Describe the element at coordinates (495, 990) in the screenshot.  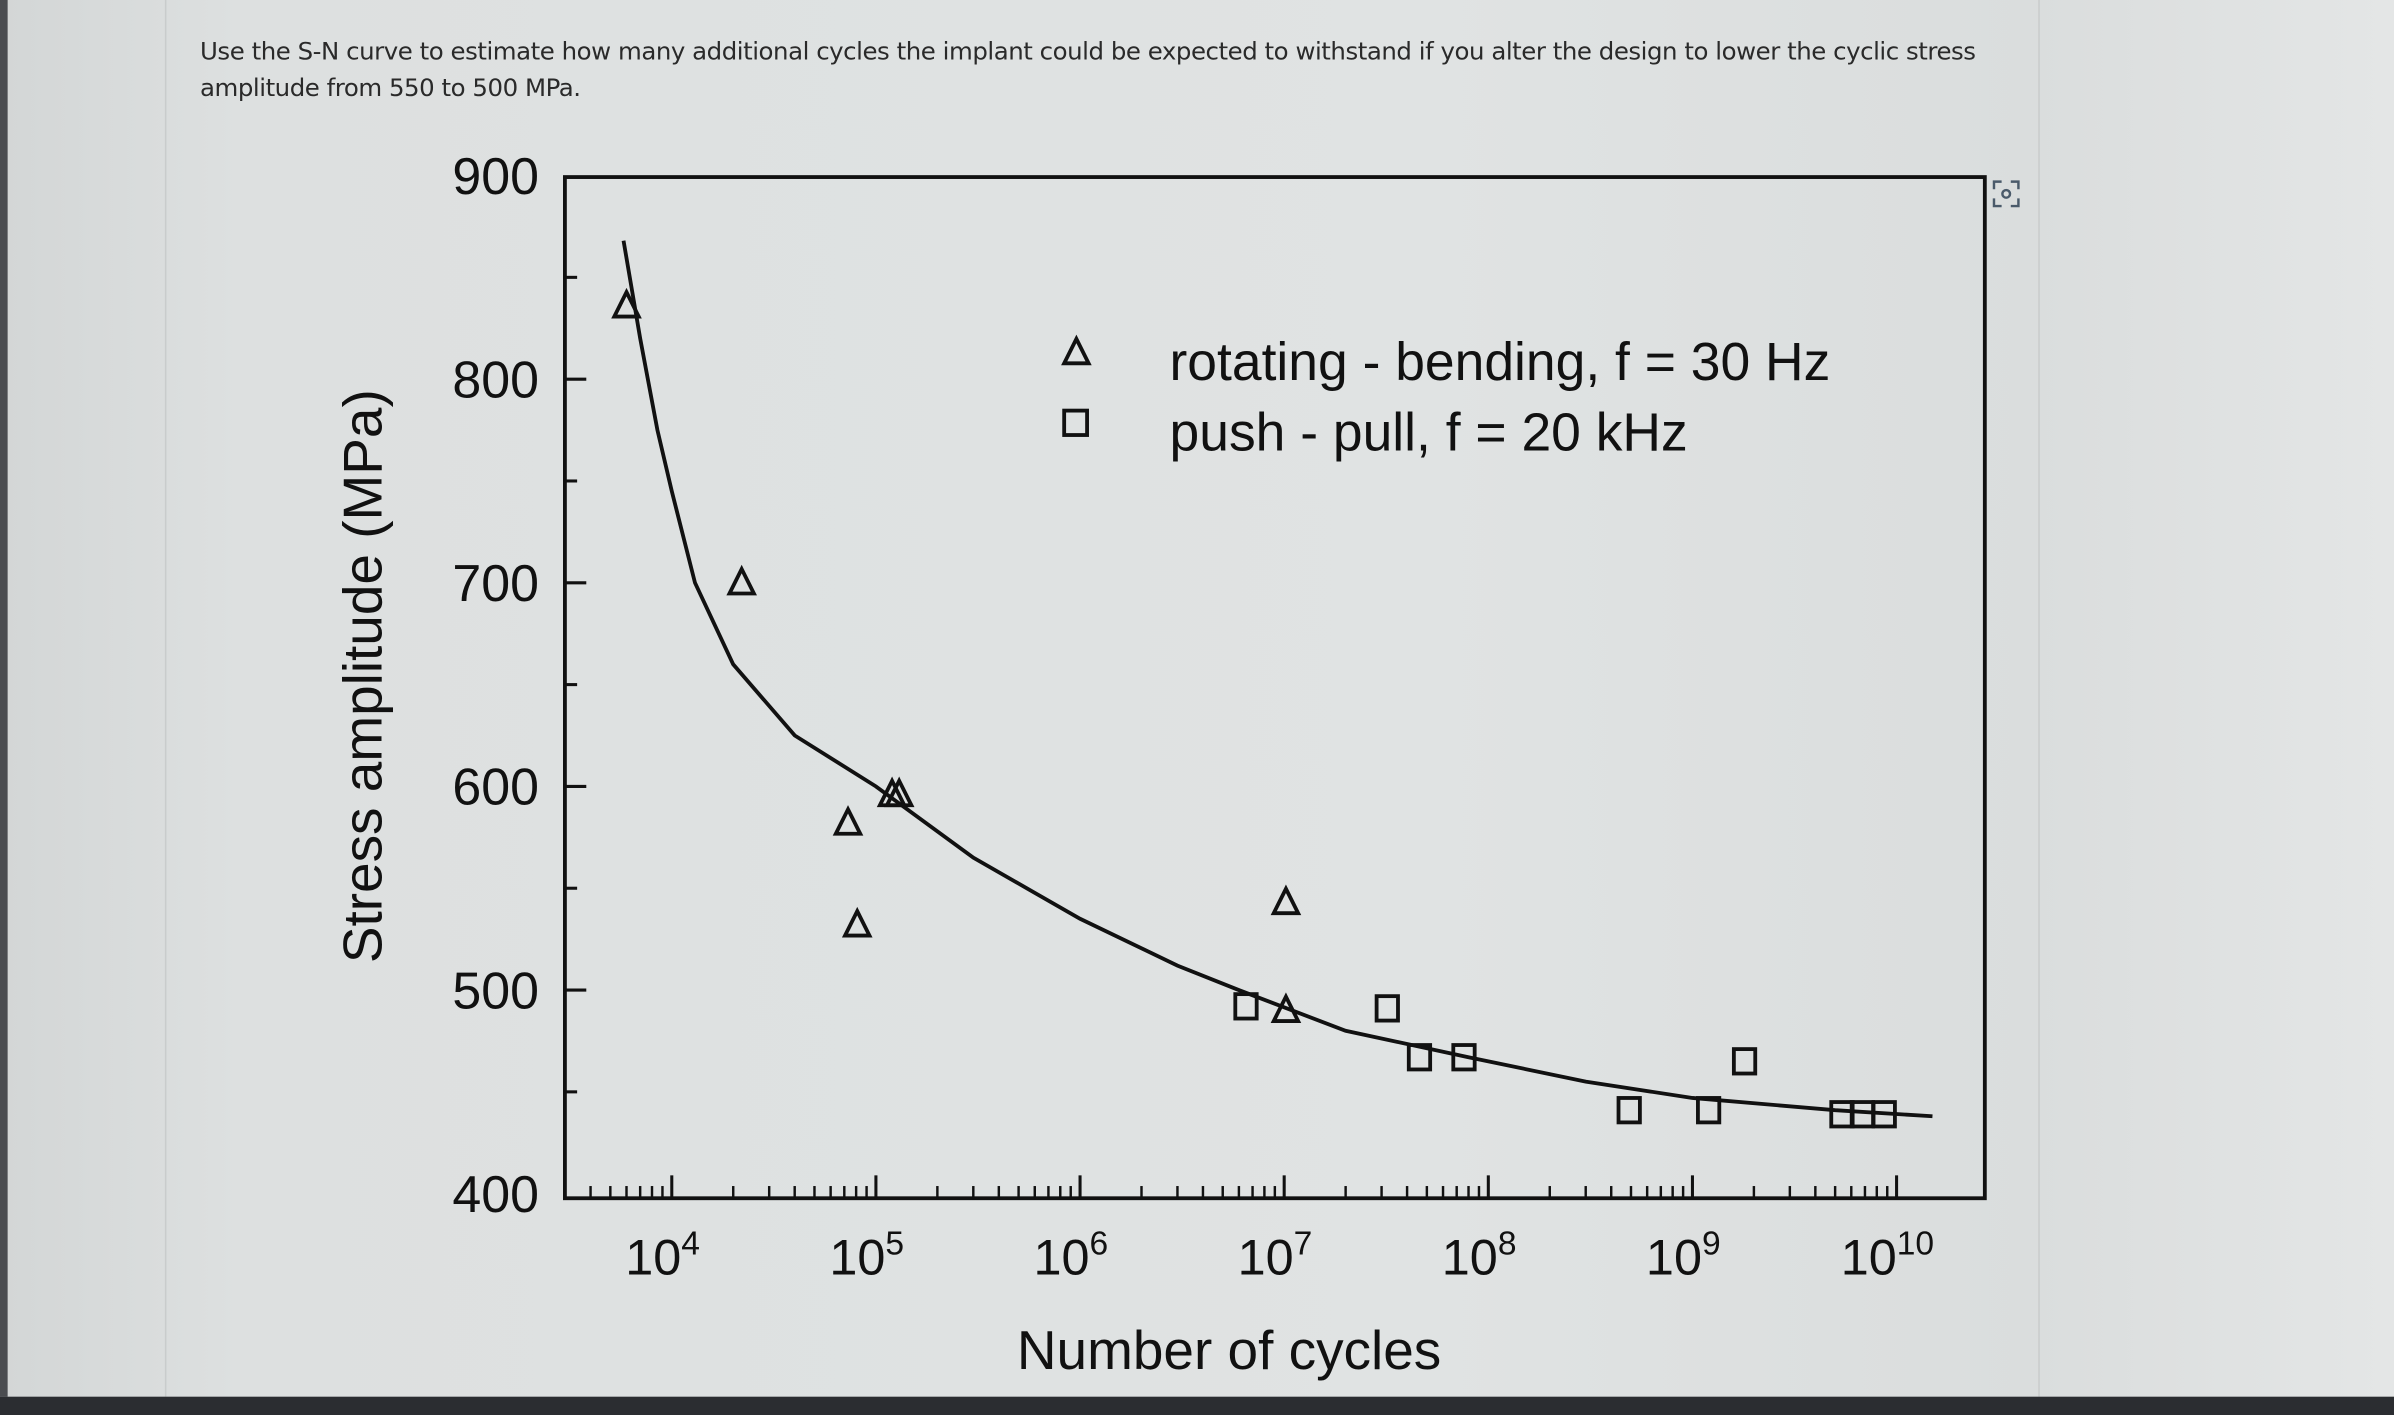
I see `y-tick-label: 500` at that location.